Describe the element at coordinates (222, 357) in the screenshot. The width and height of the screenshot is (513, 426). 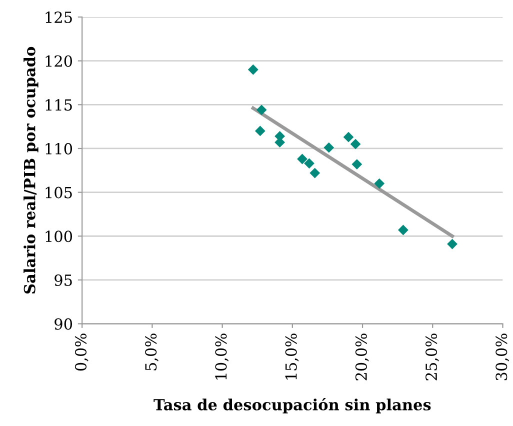
I see `x-tick-label: 10,0%` at that location.